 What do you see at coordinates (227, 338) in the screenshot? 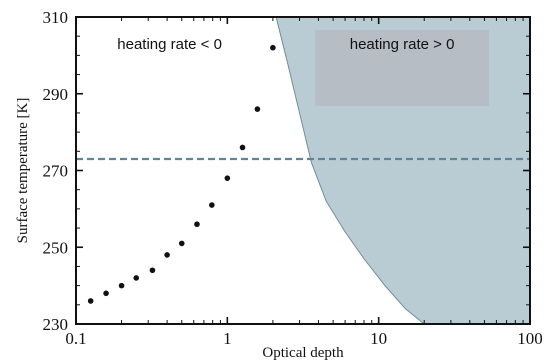
I see `x-tick-label: 1` at bounding box center [227, 338].